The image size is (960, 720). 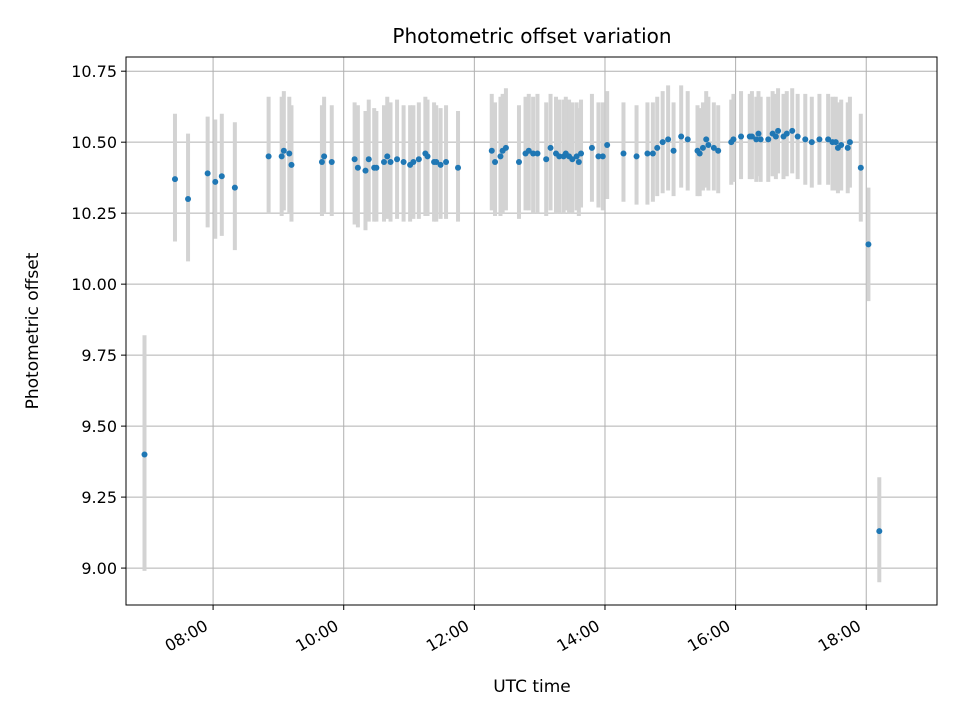 I want to click on y-tick-label: 9.75, so click(x=99, y=355).